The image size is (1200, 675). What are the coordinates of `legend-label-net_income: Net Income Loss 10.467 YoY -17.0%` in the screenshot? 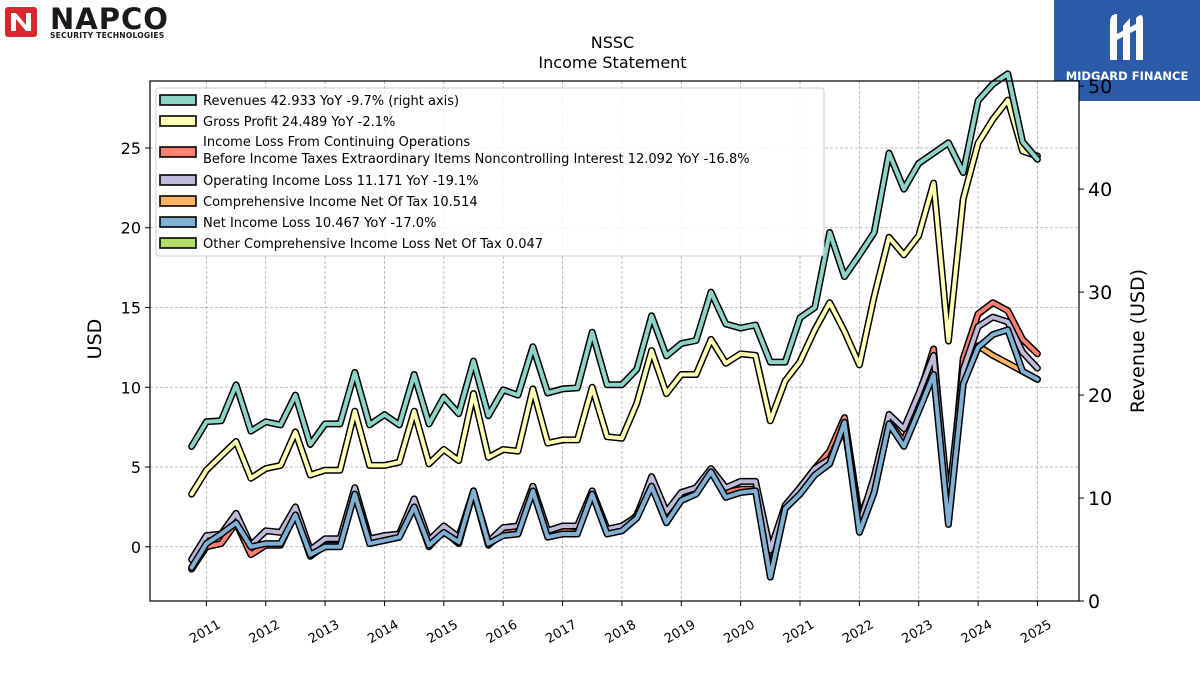 It's located at (319, 223).